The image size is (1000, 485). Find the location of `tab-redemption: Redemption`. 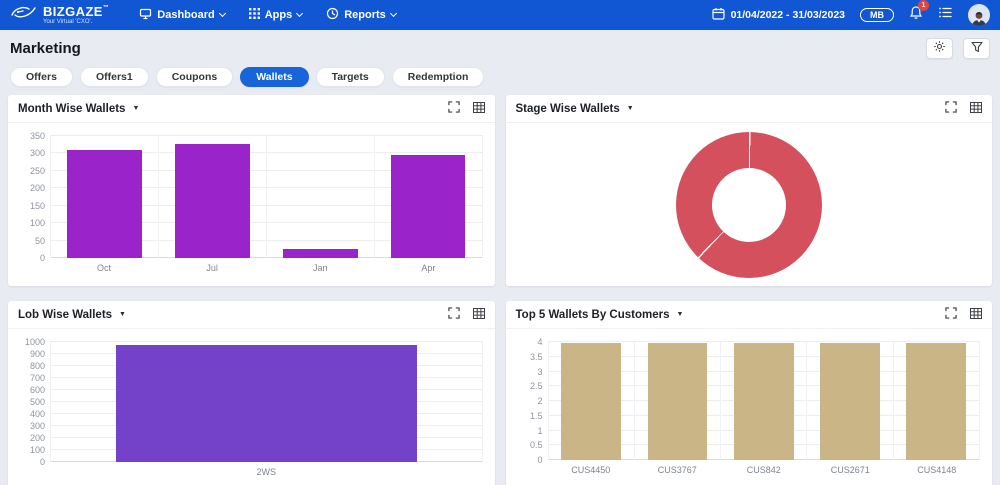

tab-redemption: Redemption is located at coordinates (438, 77).